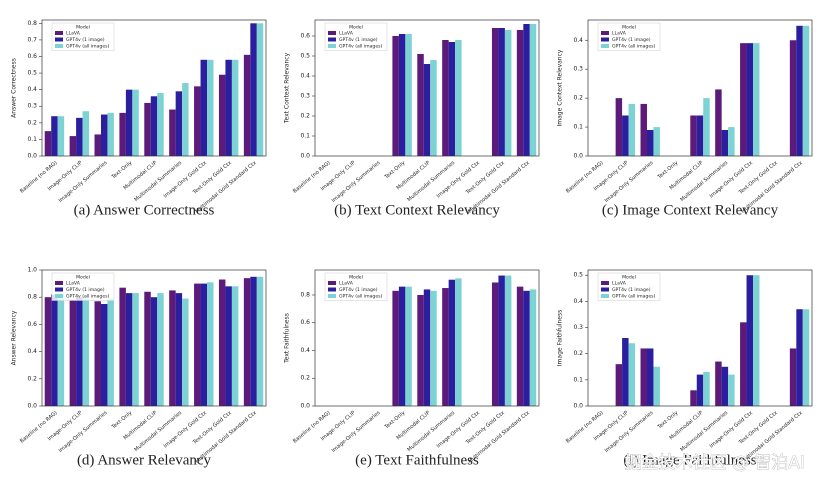 The image size is (819, 494). What do you see at coordinates (690, 210) in the screenshot?
I see `caption: (c) Image Context Relevancy` at bounding box center [690, 210].